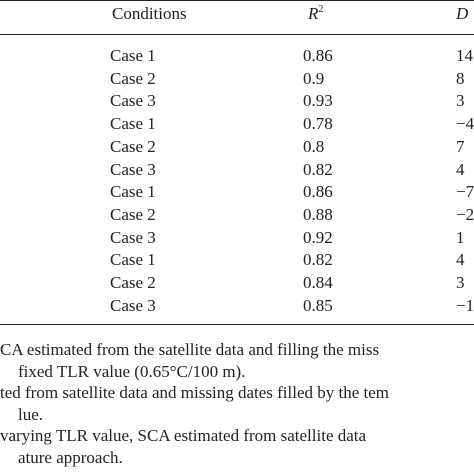 This screenshot has width=474, height=474. I want to click on d-cell: −1, so click(465, 305).